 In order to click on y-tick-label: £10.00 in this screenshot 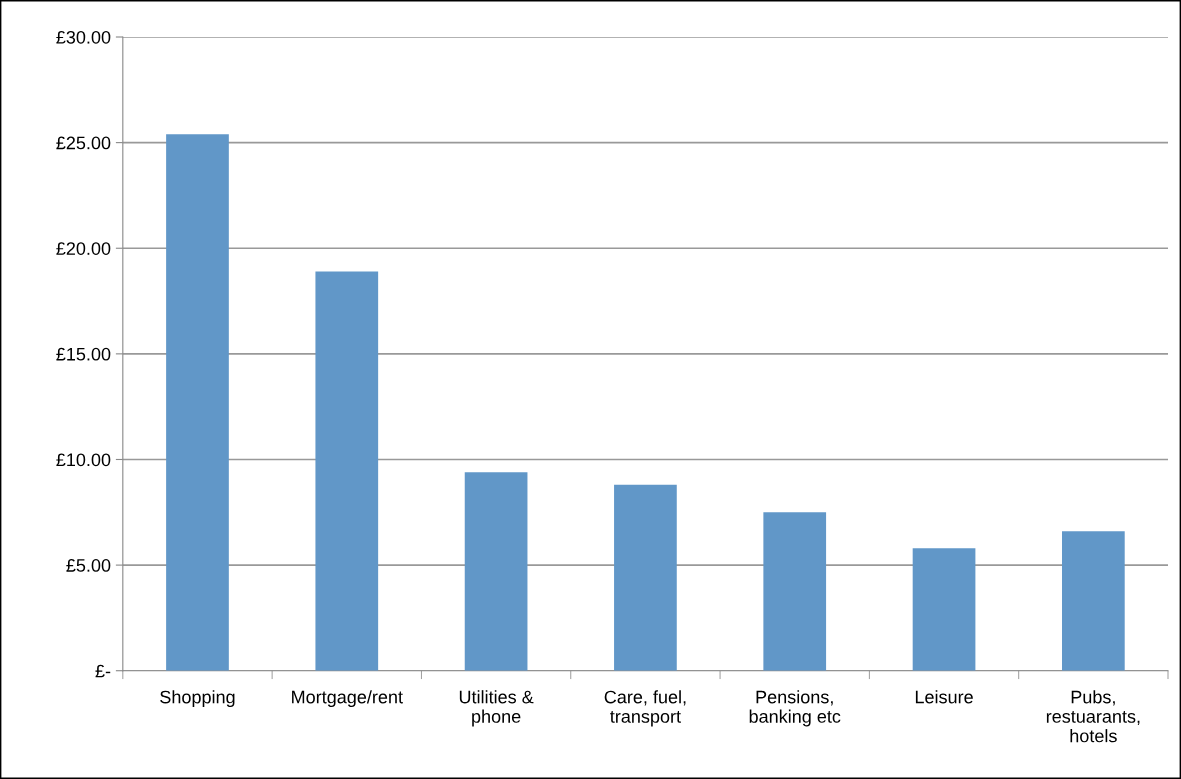, I will do `click(83, 460)`.